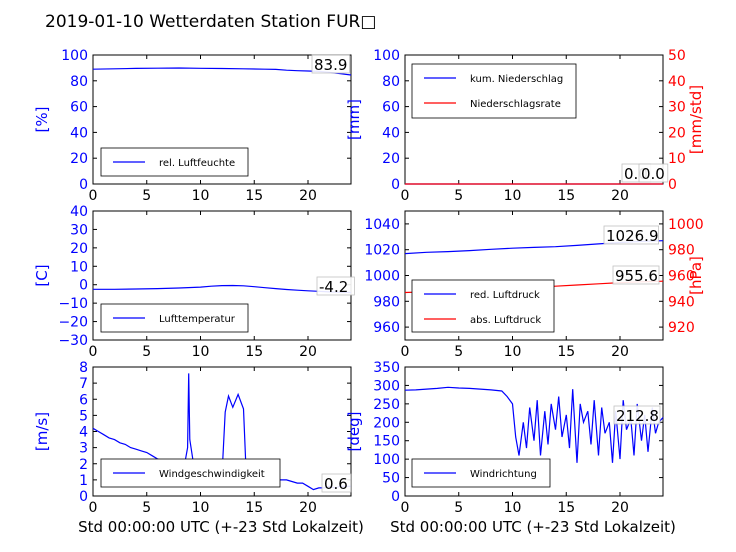 The height and width of the screenshot is (552, 736). I want to click on y-tick-label: 980, so click(386, 302).